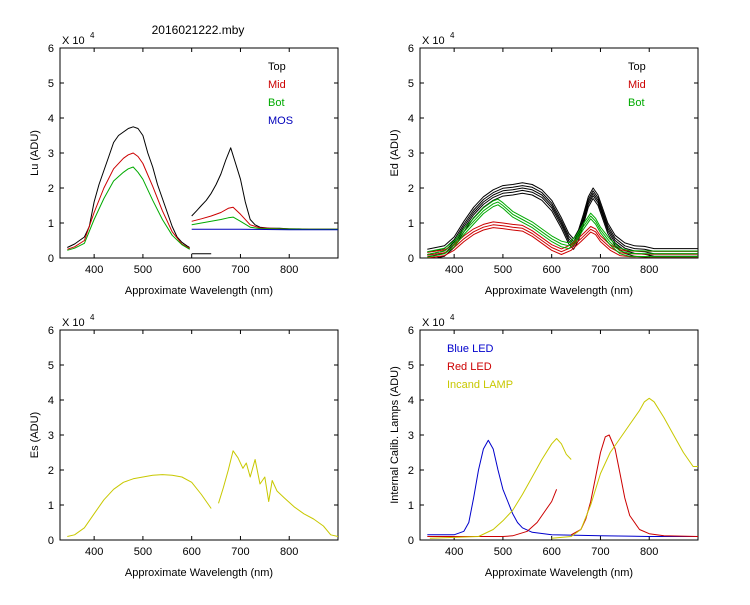 The height and width of the screenshot is (605, 750). What do you see at coordinates (198, 30) in the screenshot?
I see `figure-title: 2016021222.mby` at bounding box center [198, 30].